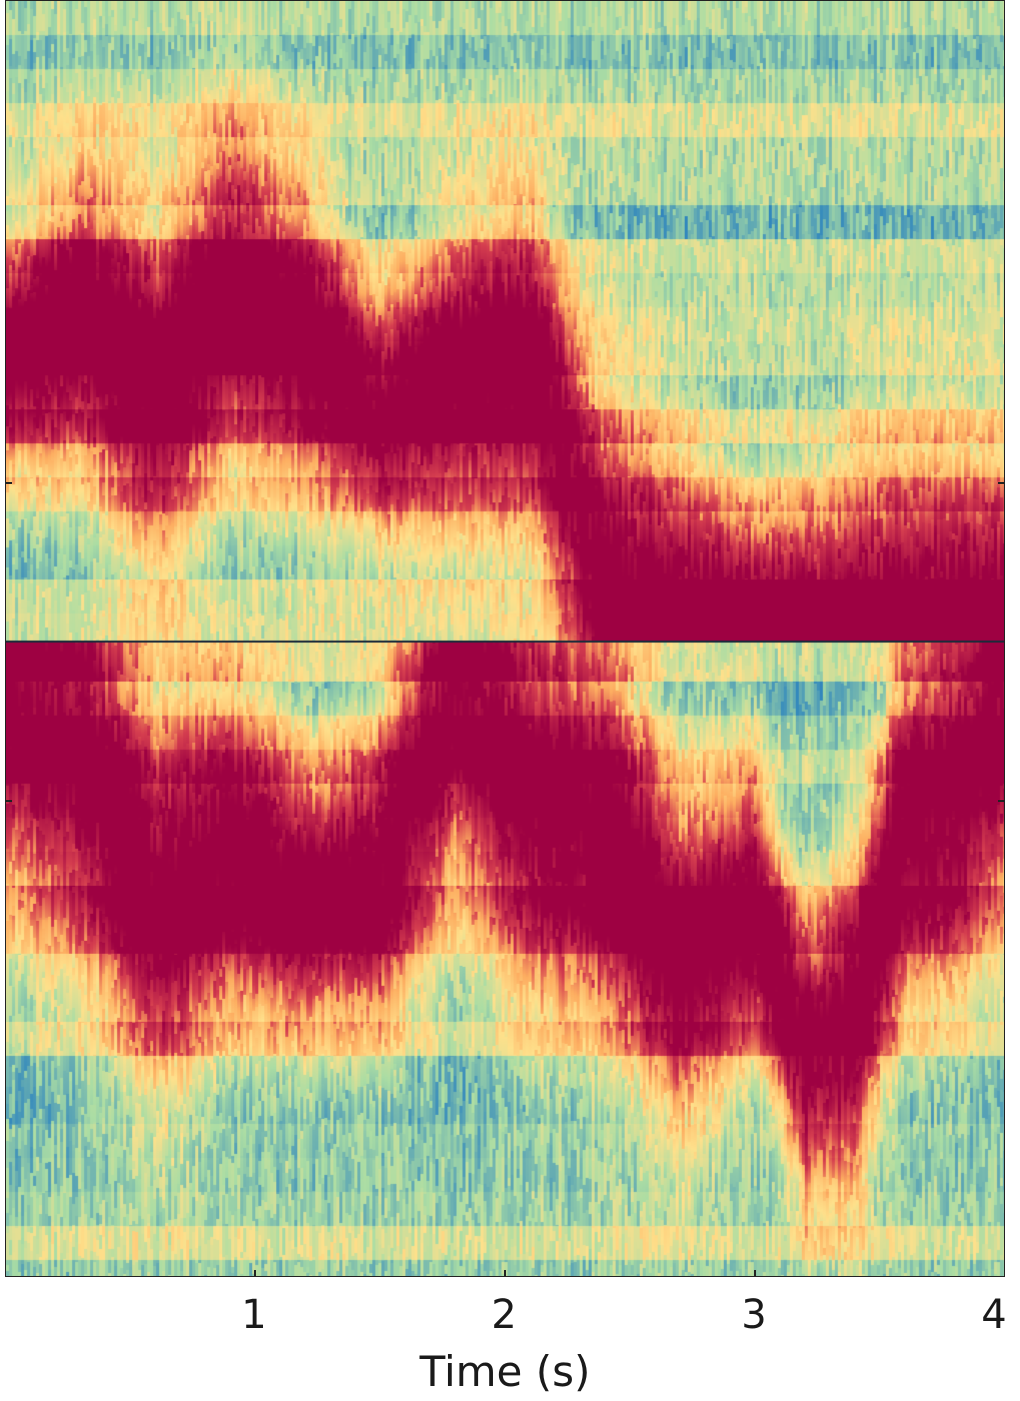  What do you see at coordinates (505, 1371) in the screenshot?
I see `x-axis-label: Time (s)` at bounding box center [505, 1371].